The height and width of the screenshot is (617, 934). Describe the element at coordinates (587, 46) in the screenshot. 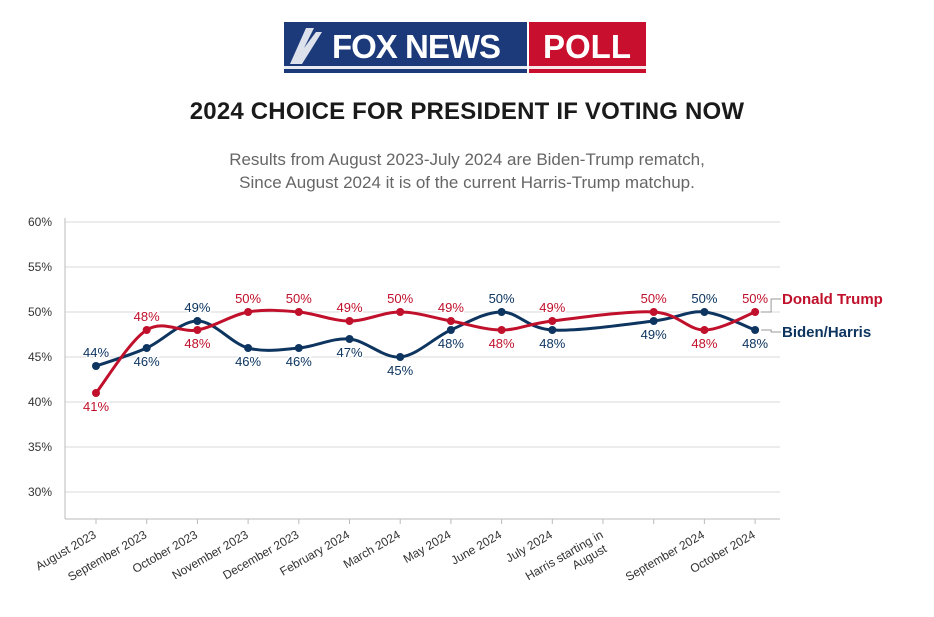

I see `logo-poll-text: POLL` at that location.